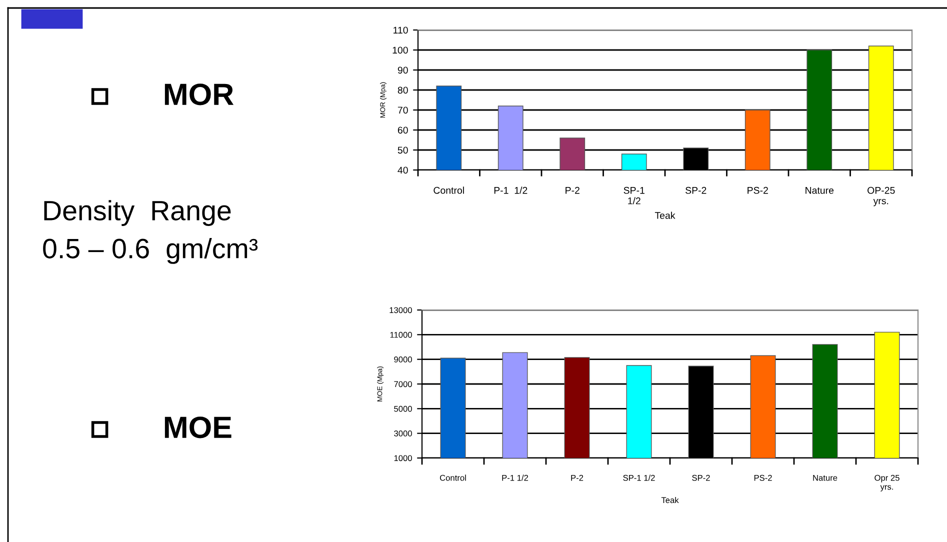  Describe the element at coordinates (403, 359) in the screenshot. I see `y-tick-label: 9000` at that location.